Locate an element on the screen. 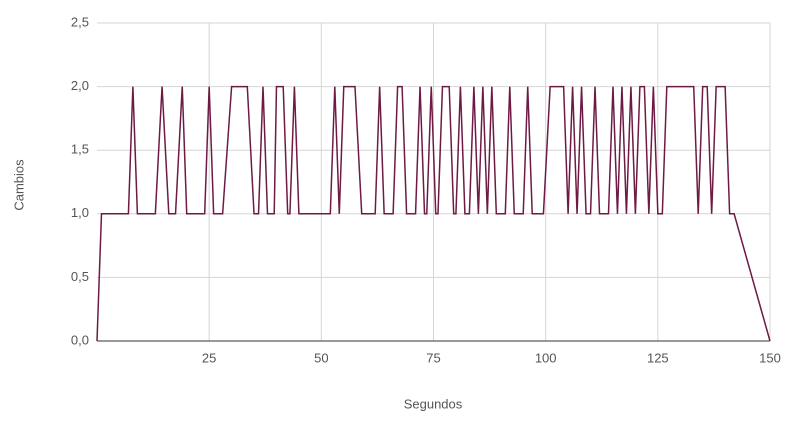  x-tick-label: 100 is located at coordinates (546, 357).